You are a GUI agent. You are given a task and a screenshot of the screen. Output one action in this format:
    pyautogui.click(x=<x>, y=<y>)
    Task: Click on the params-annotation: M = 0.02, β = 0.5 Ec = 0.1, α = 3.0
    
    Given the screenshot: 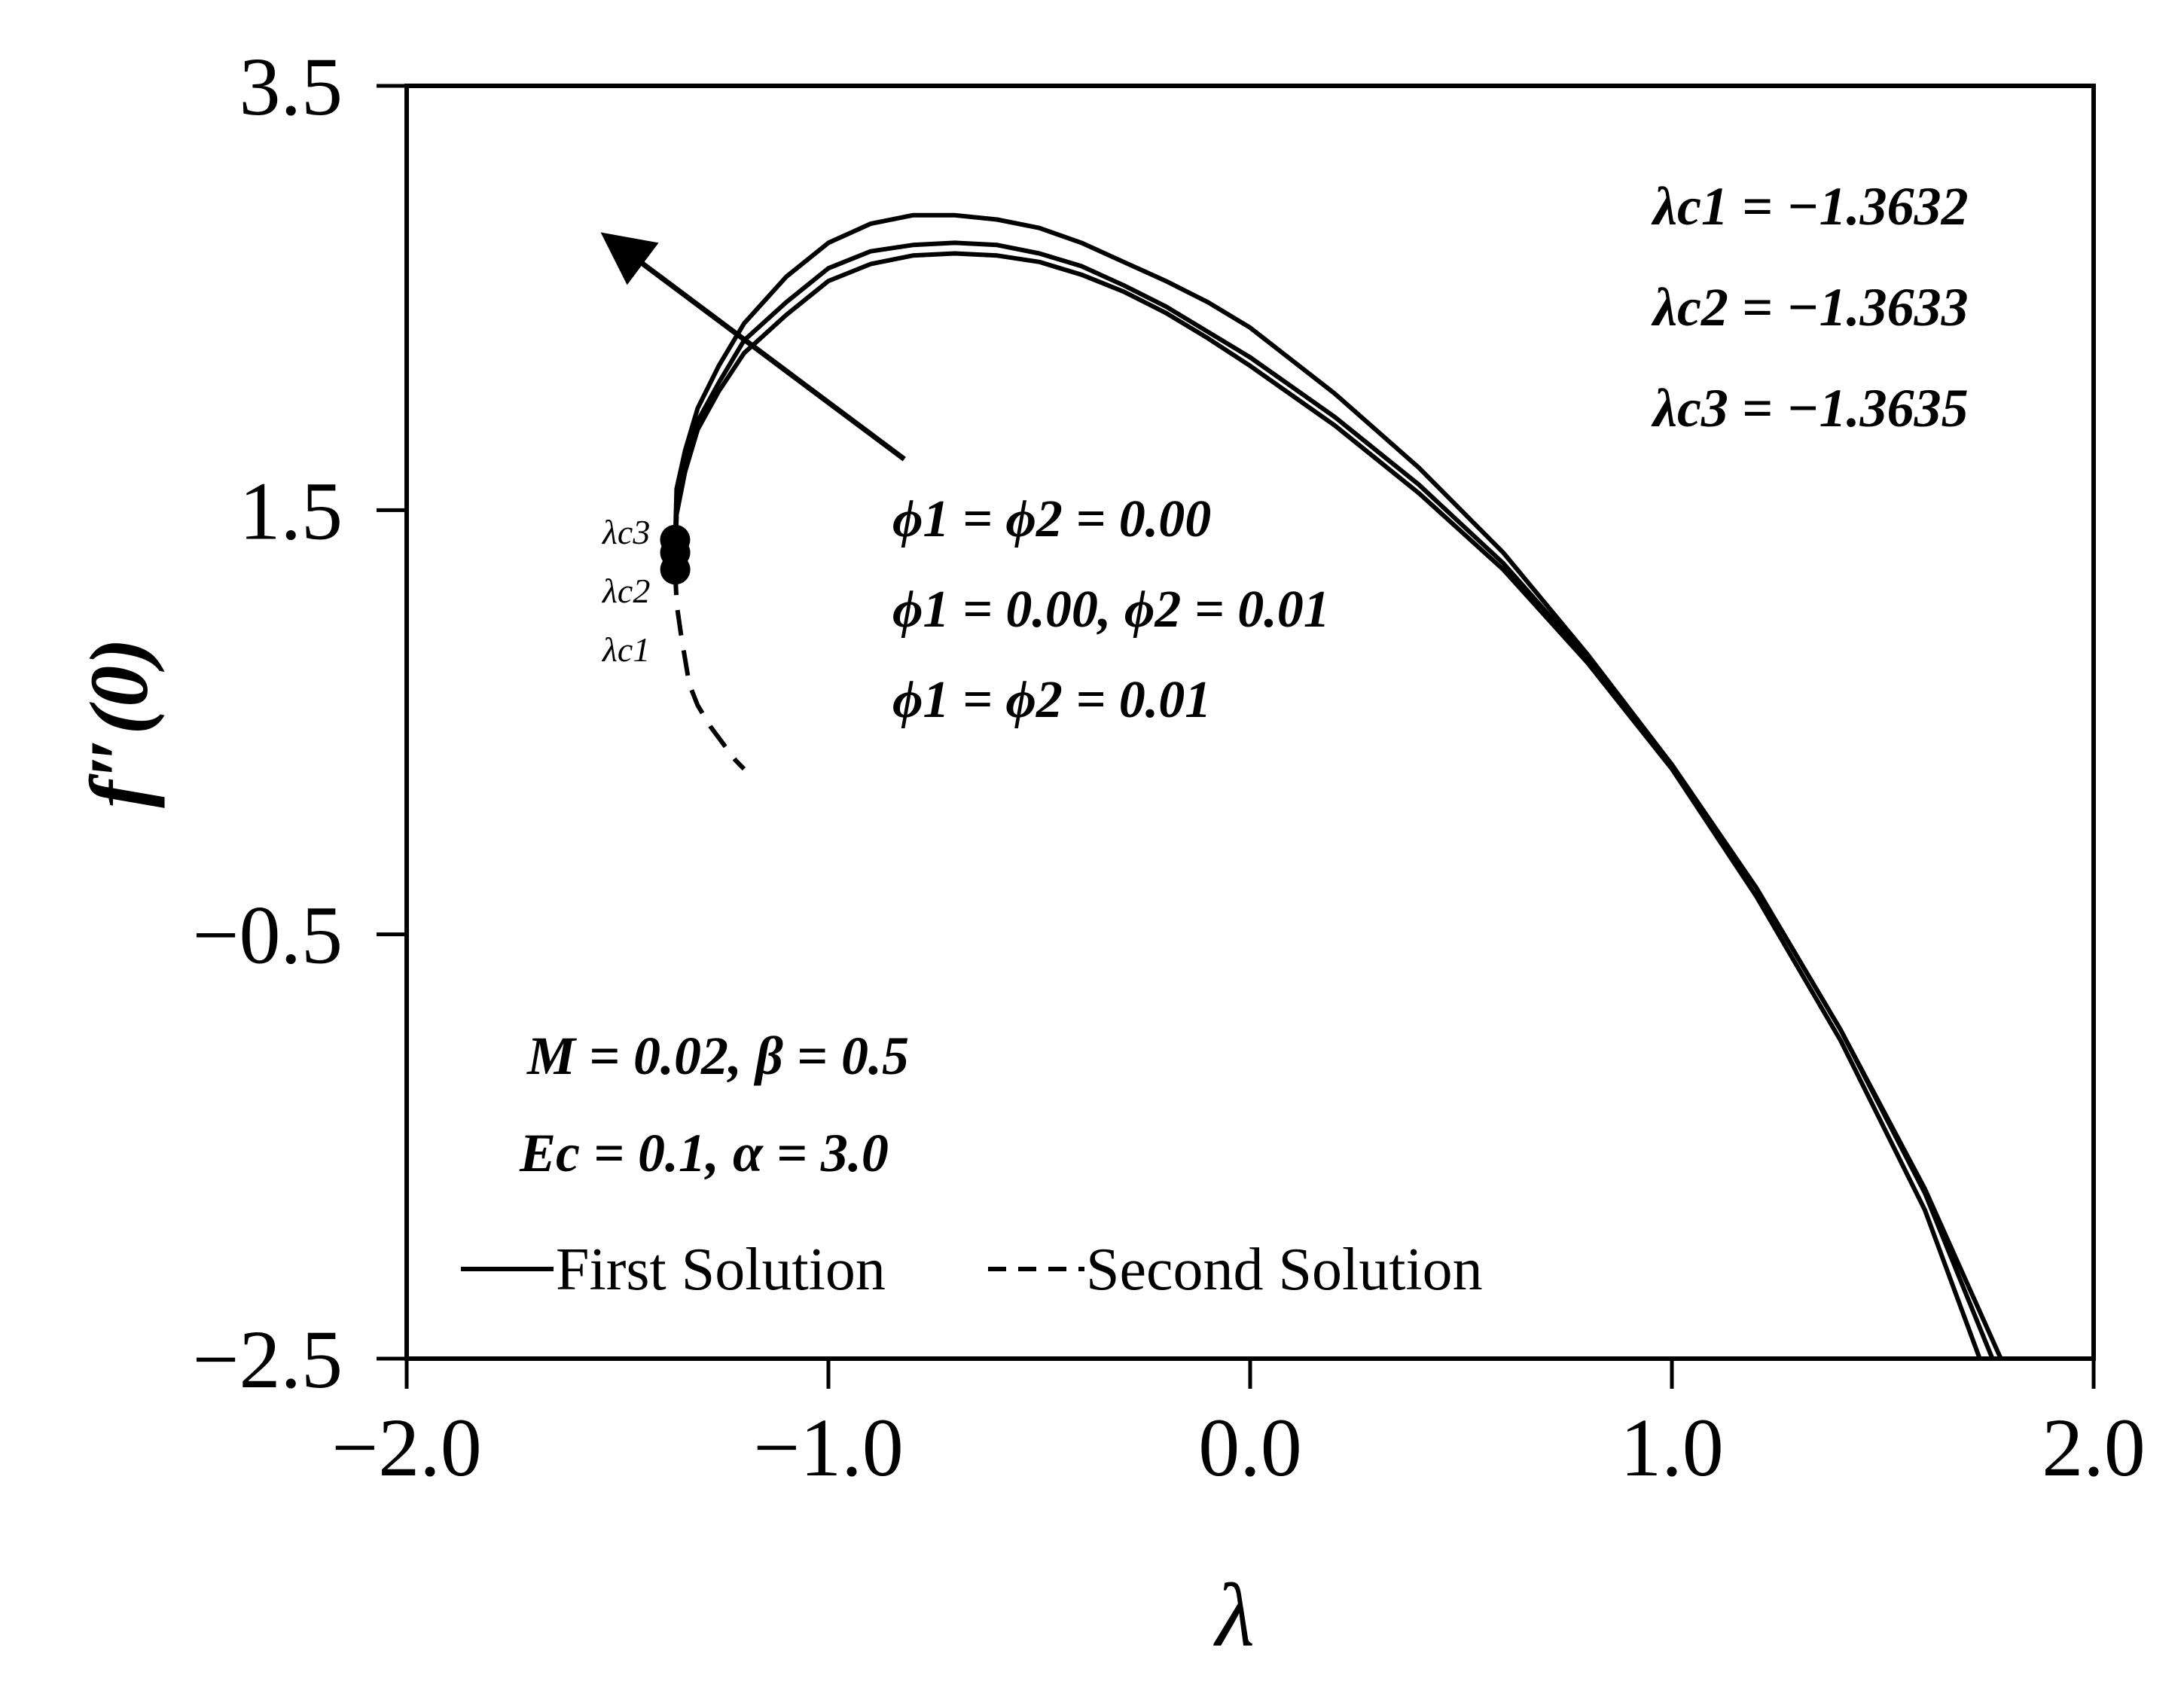 What is the action you would take?
    pyautogui.click(x=714, y=1104)
    